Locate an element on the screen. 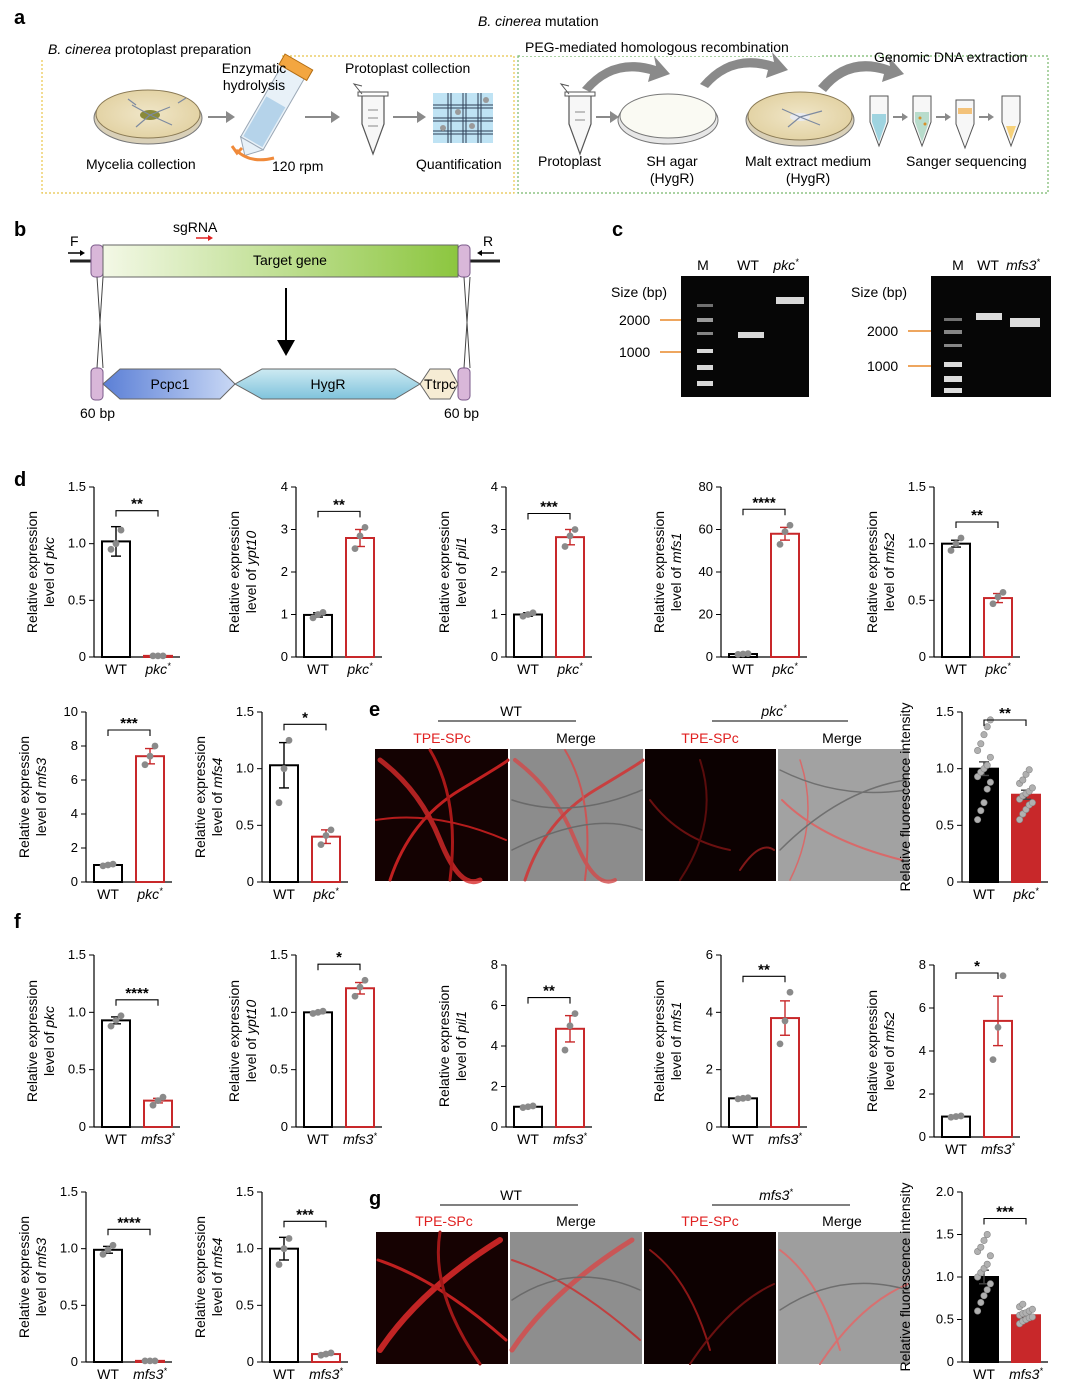  y-tick-label: 2 is located at coordinates (709, 1069).